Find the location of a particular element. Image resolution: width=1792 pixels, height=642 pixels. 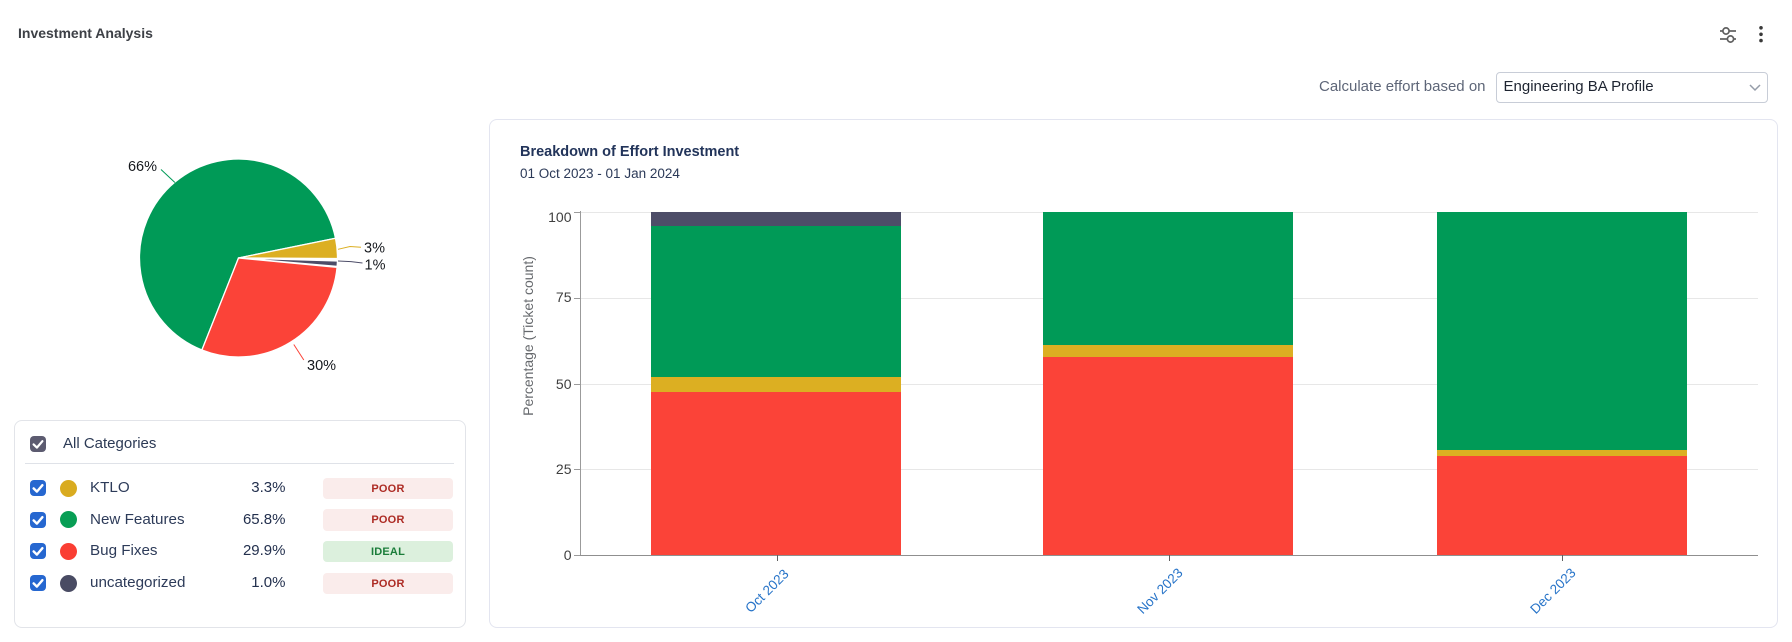

svg-text: 3% is located at coordinates (374, 249).